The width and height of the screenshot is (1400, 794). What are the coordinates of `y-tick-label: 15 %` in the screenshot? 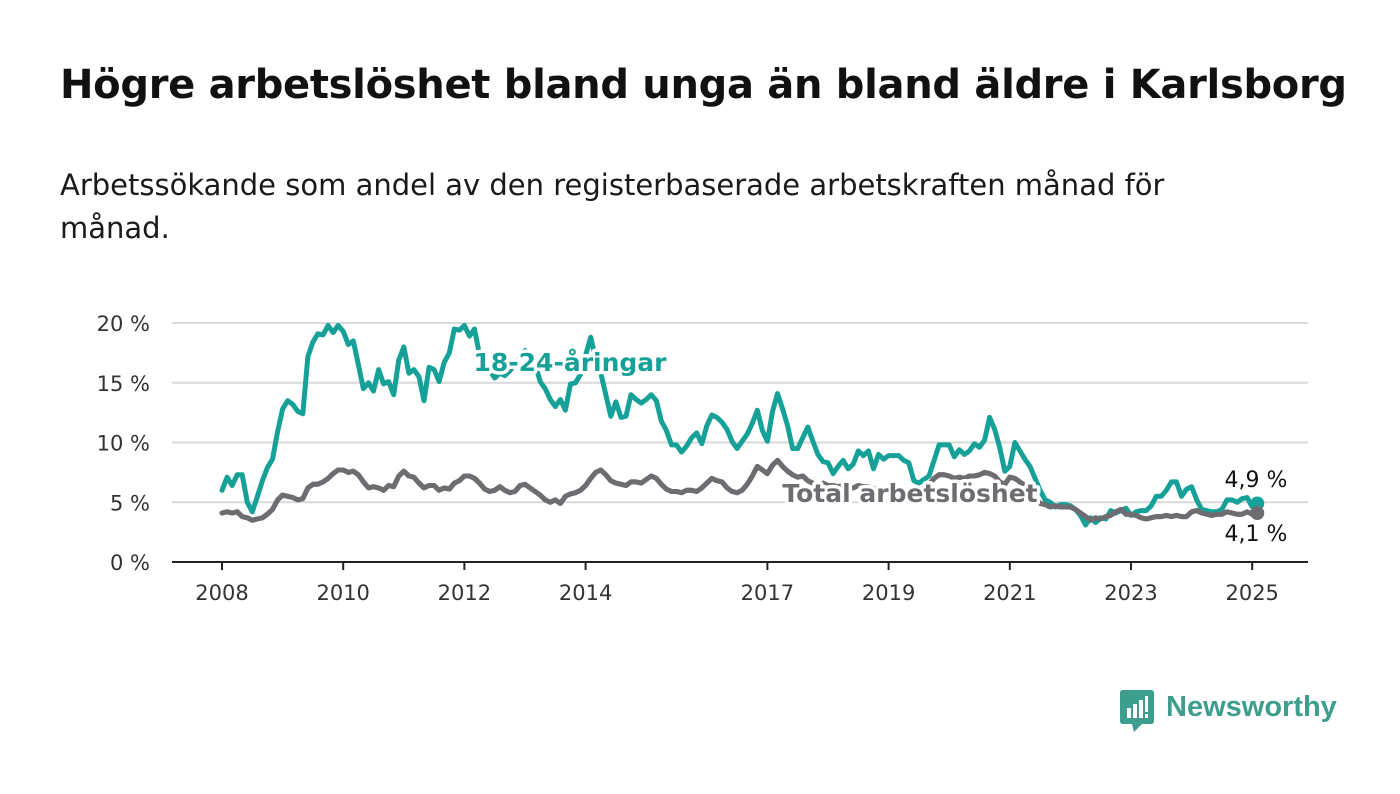 It's located at (123, 384).